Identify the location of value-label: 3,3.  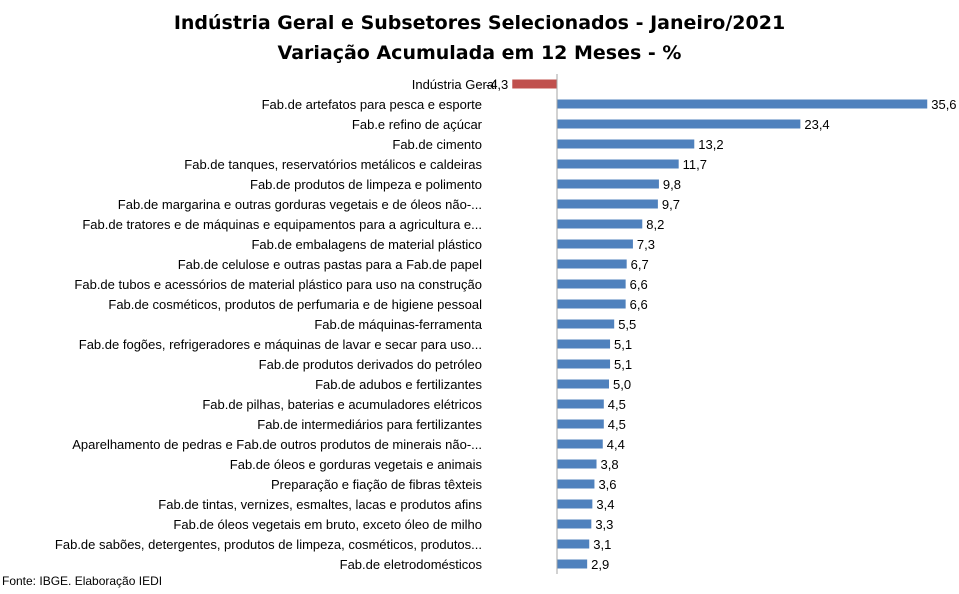
(604, 524).